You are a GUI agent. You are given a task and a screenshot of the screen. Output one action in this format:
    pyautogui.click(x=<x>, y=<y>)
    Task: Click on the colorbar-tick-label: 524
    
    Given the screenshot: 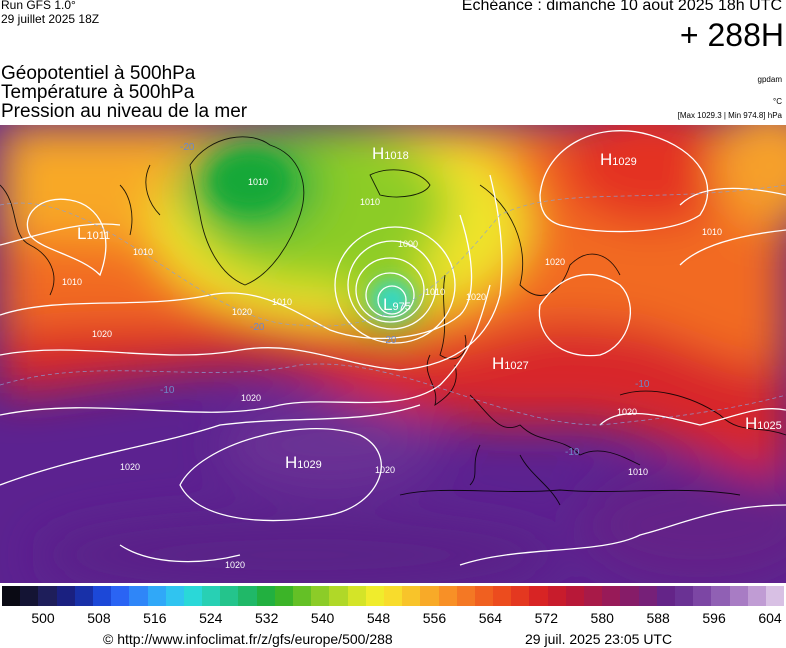 What is the action you would take?
    pyautogui.click(x=211, y=618)
    